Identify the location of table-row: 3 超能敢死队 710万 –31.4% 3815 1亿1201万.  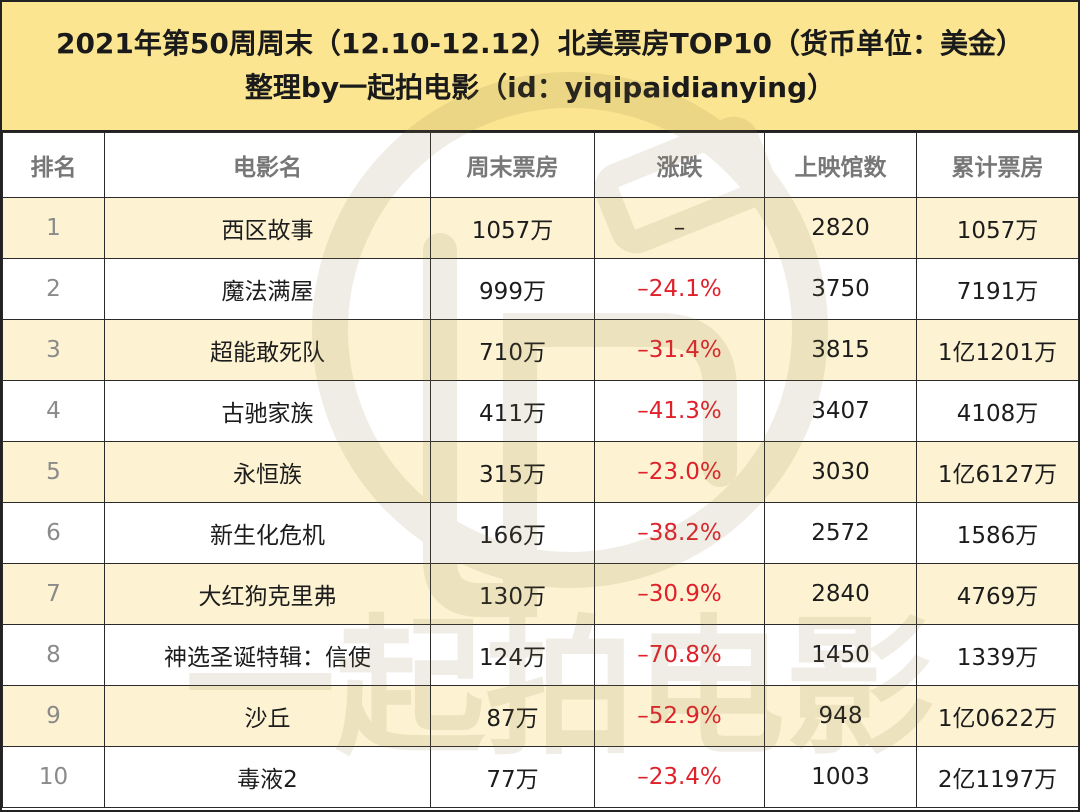
(540, 350).